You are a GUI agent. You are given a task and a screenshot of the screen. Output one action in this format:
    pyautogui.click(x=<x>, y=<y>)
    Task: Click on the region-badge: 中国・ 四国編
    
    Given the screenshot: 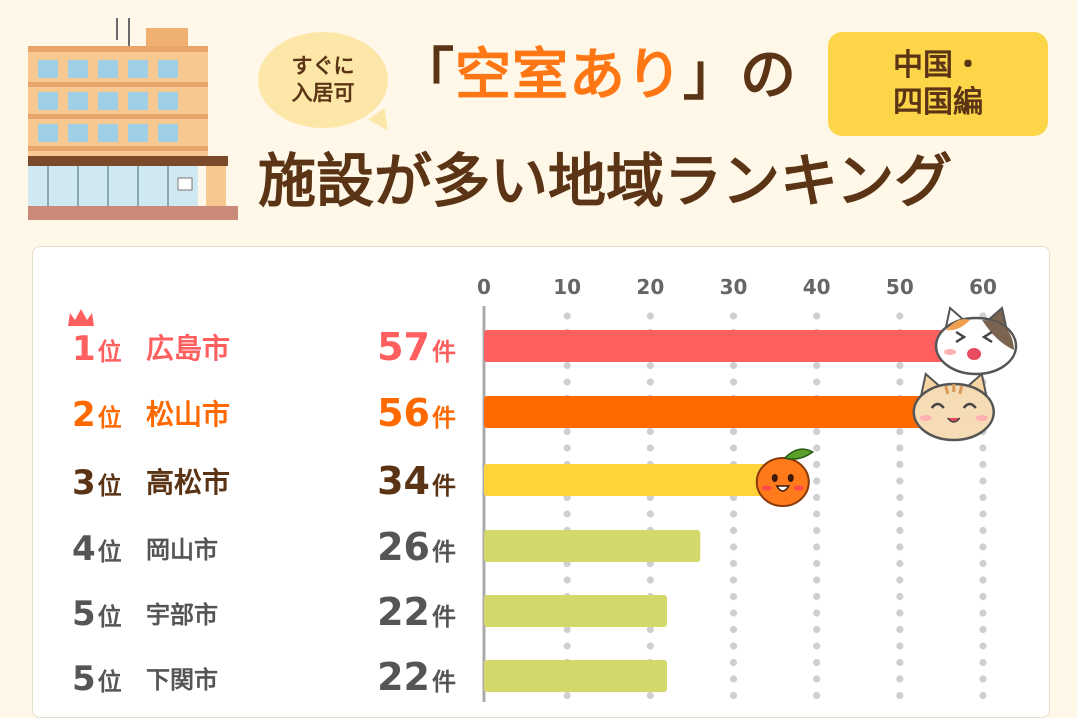 What is the action you would take?
    pyautogui.click(x=938, y=84)
    